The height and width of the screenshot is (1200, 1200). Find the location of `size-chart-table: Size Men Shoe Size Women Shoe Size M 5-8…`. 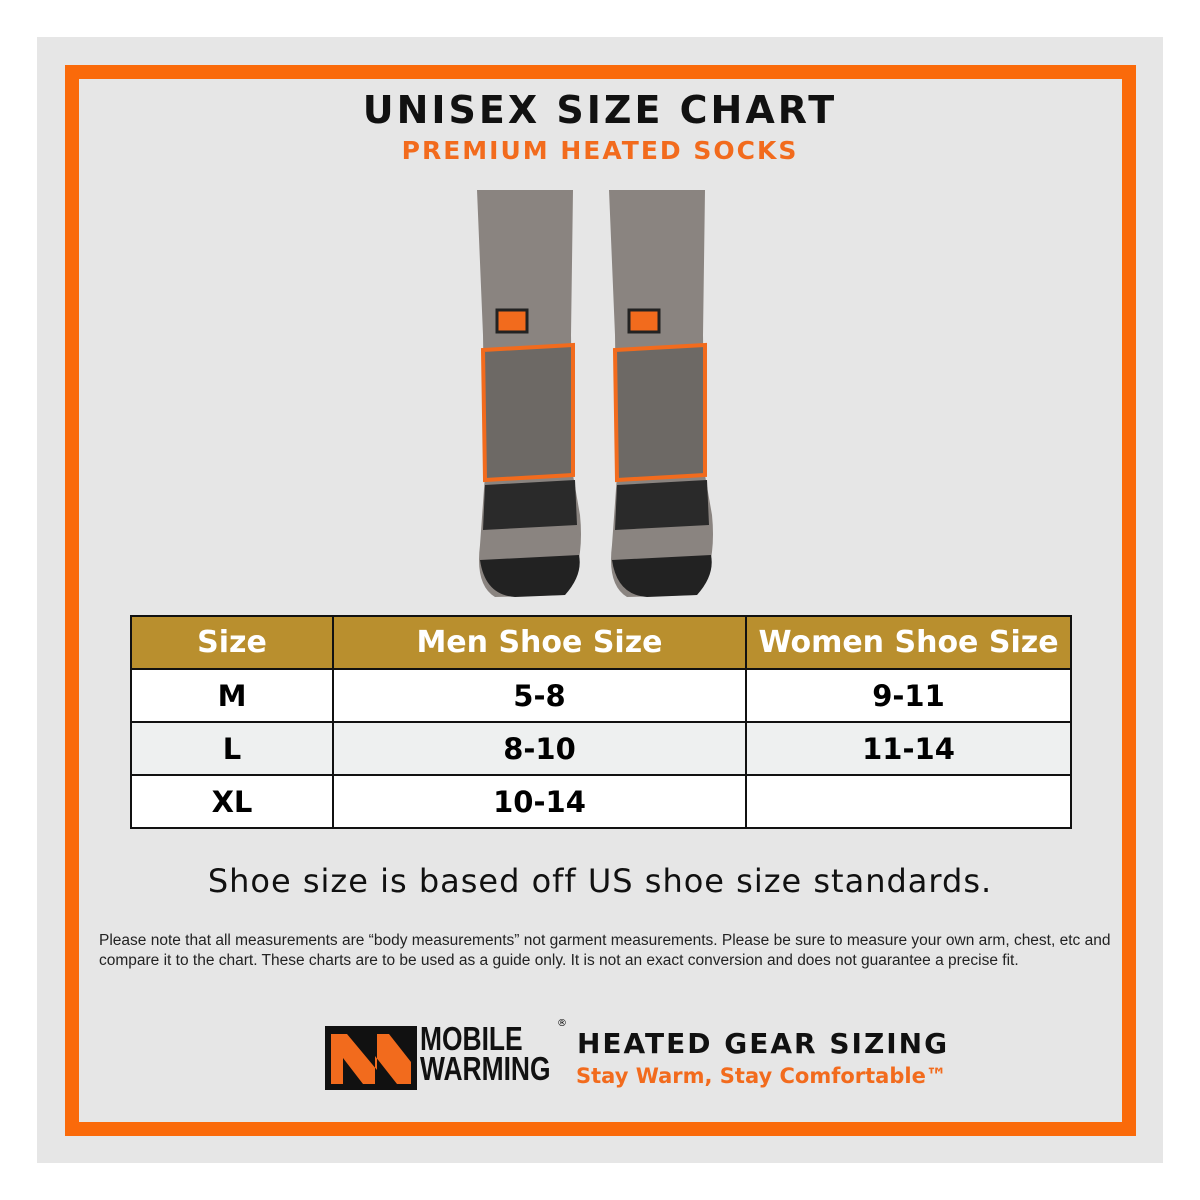

size-chart-table: Size Men Shoe Size Women Shoe Size M 5-8… is located at coordinates (601, 722).